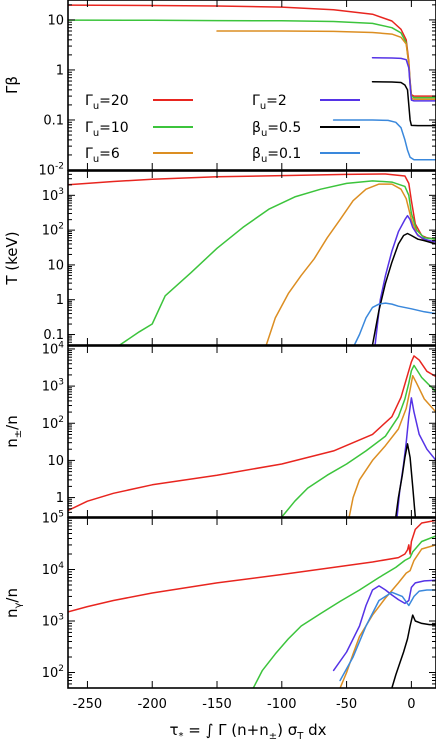 Image resolution: width=436 pixels, height=744 pixels. What do you see at coordinates (276, 129) in the screenshot?
I see `legend-label: βu=0.5` at bounding box center [276, 129].